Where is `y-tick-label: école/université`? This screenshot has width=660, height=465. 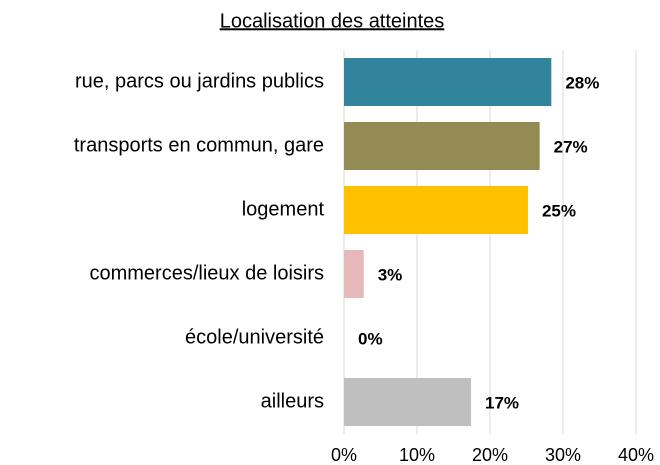
y-tick-label: école/université is located at coordinates (254, 337).